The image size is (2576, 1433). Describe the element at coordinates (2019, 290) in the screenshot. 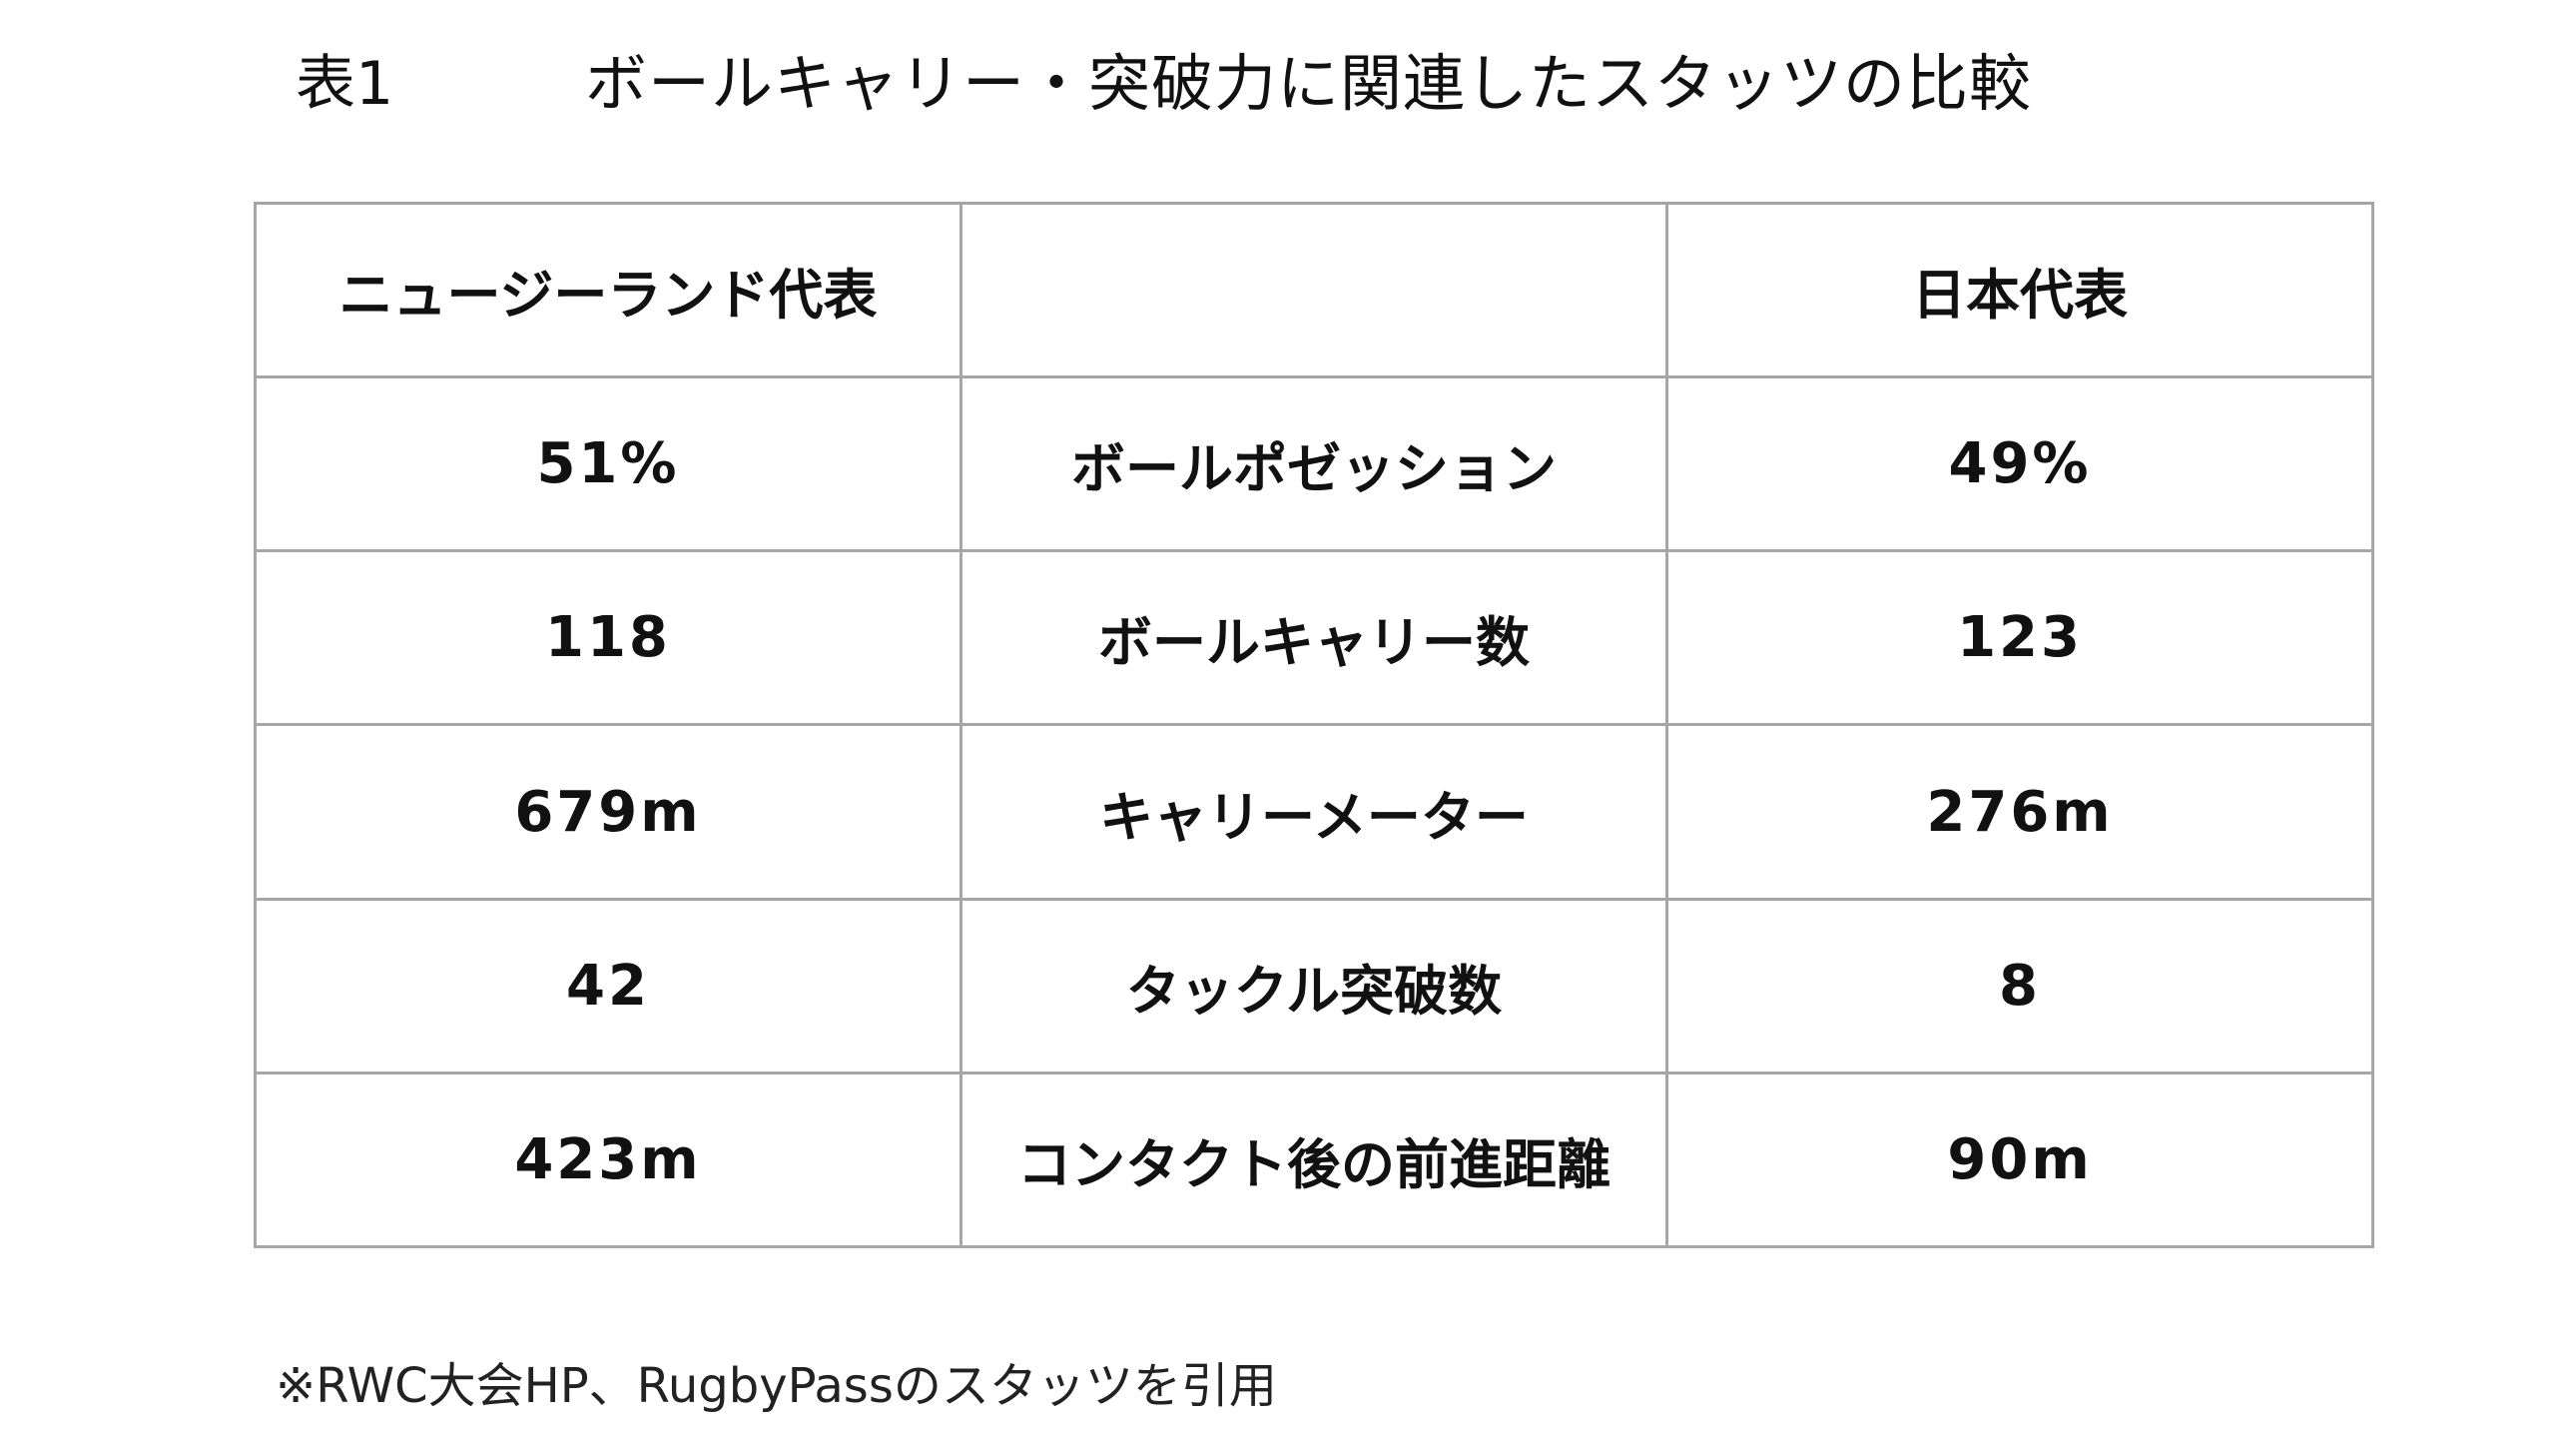

I see `column-header-jp: 日本代表` at that location.